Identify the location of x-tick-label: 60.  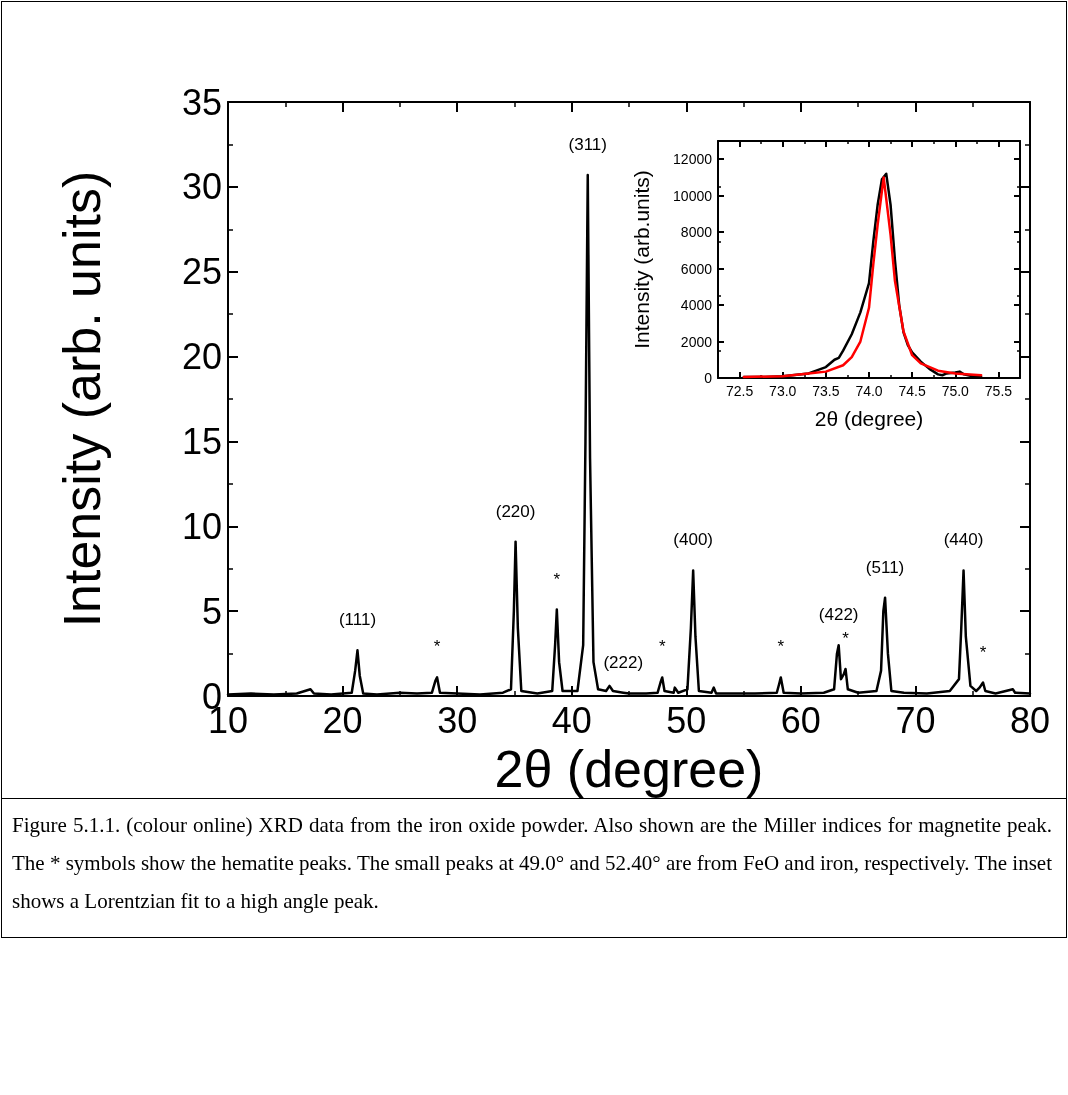
(800, 720).